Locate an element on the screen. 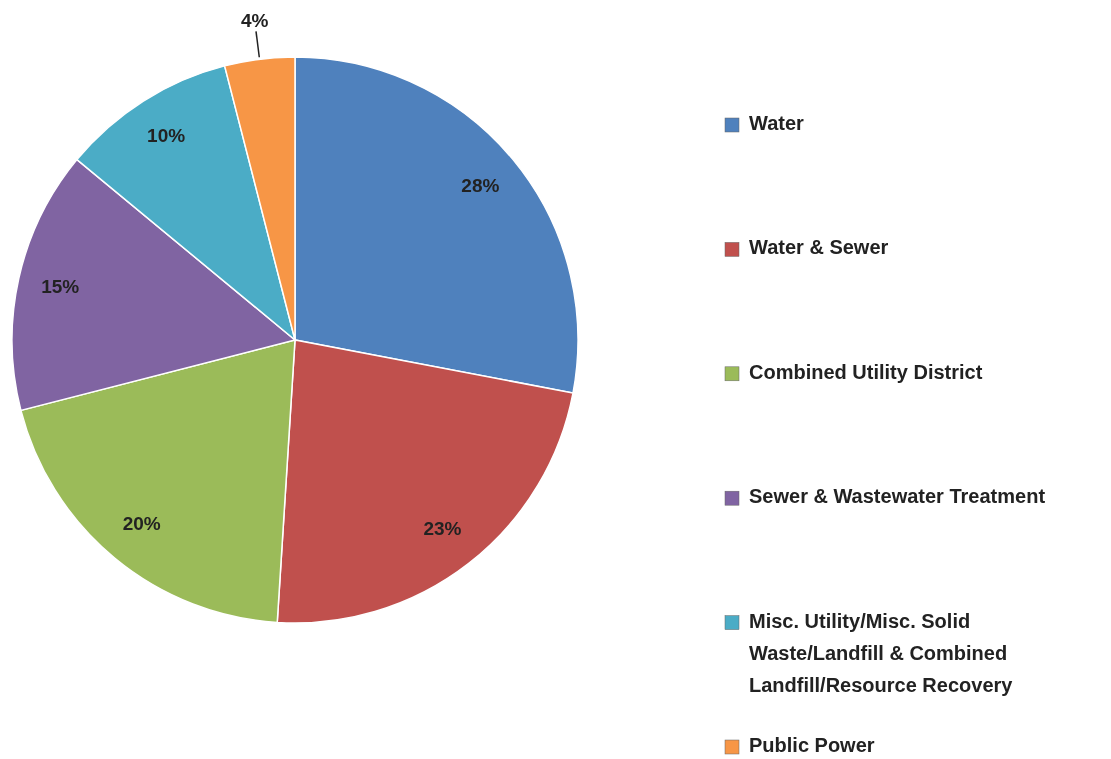 This screenshot has height=759, width=1111. legend-label: Misc. Utility/Misc. Solid Waste/Landfill & Combined Landfill/Resource Recovery is located at coordinates (881, 652).